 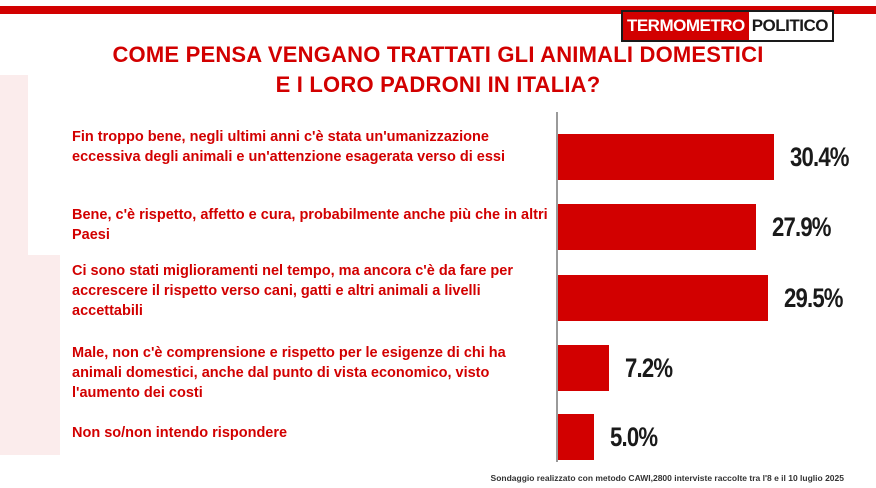 What do you see at coordinates (790, 26) in the screenshot?
I see `logo-part-2: POLITICO` at bounding box center [790, 26].